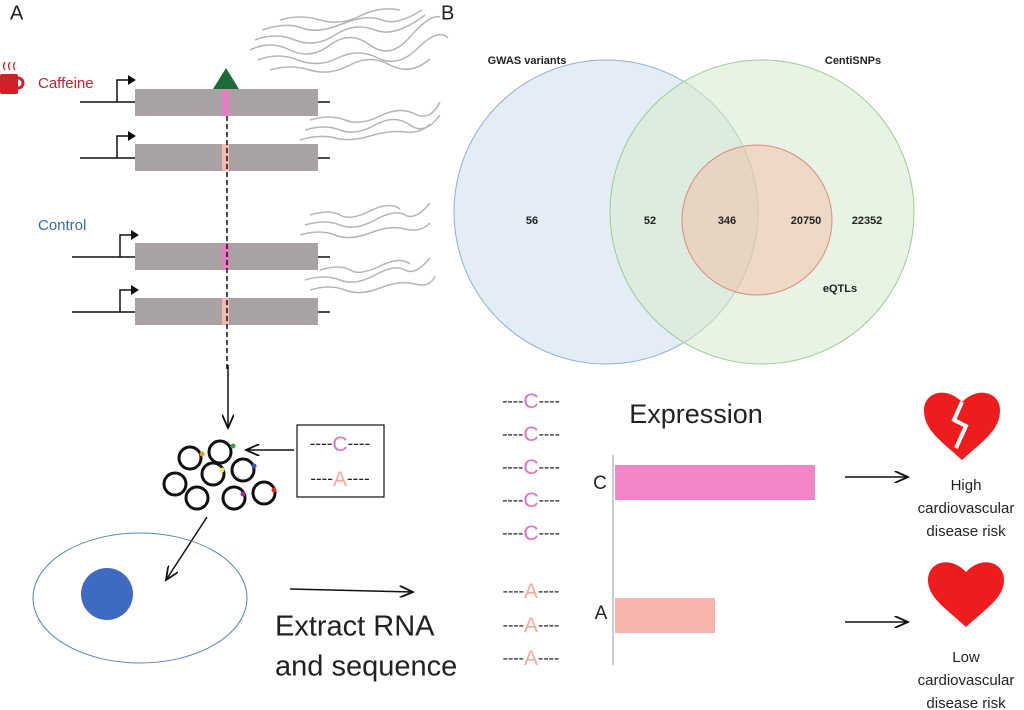  What do you see at coordinates (853, 61) in the screenshot?
I see `set-label: CentiSNPs` at bounding box center [853, 61].